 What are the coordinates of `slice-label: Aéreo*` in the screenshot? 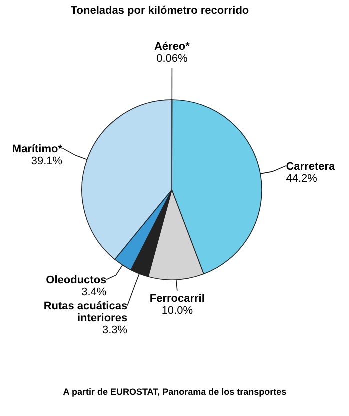 It's located at (172, 47).